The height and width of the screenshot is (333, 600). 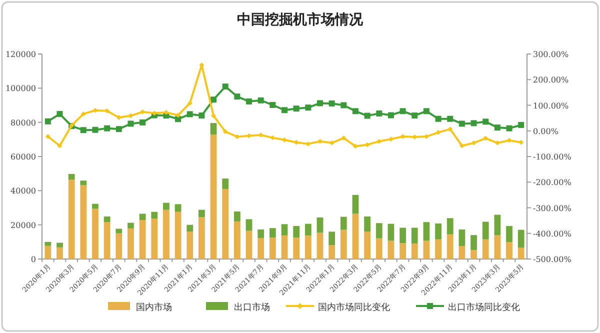 I want to click on y-tick-label: 60000, so click(x=23, y=157).